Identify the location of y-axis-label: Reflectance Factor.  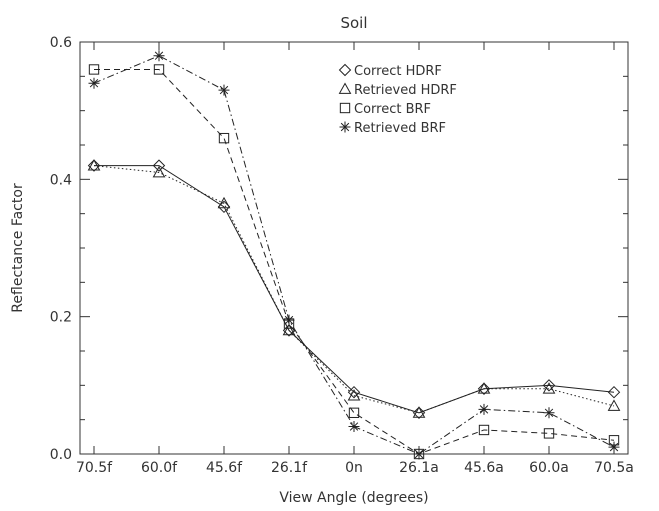
(18, 248).